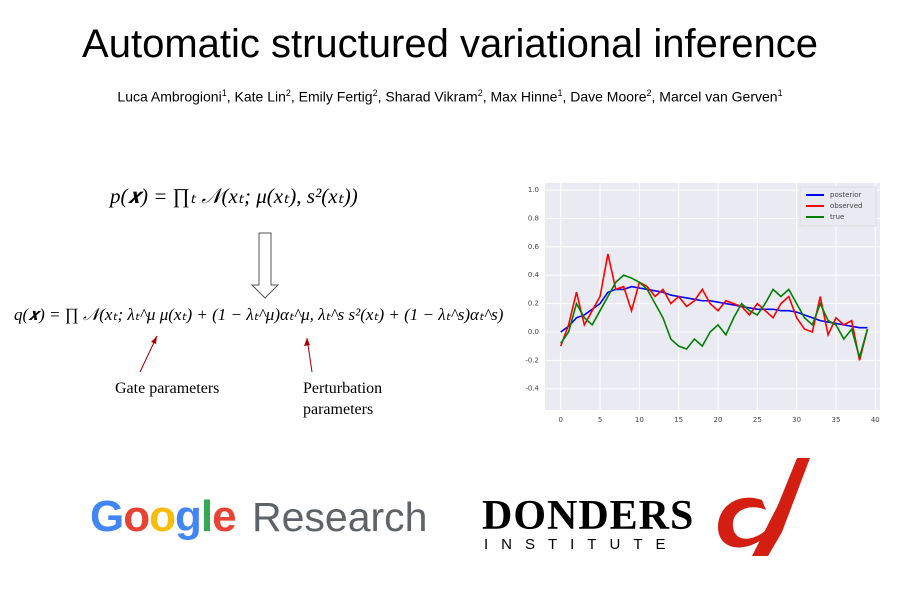 Image resolution: width=900 pixels, height=600 pixels. Describe the element at coordinates (533, 190) in the screenshot. I see `y-tick-label: 1.0` at that location.